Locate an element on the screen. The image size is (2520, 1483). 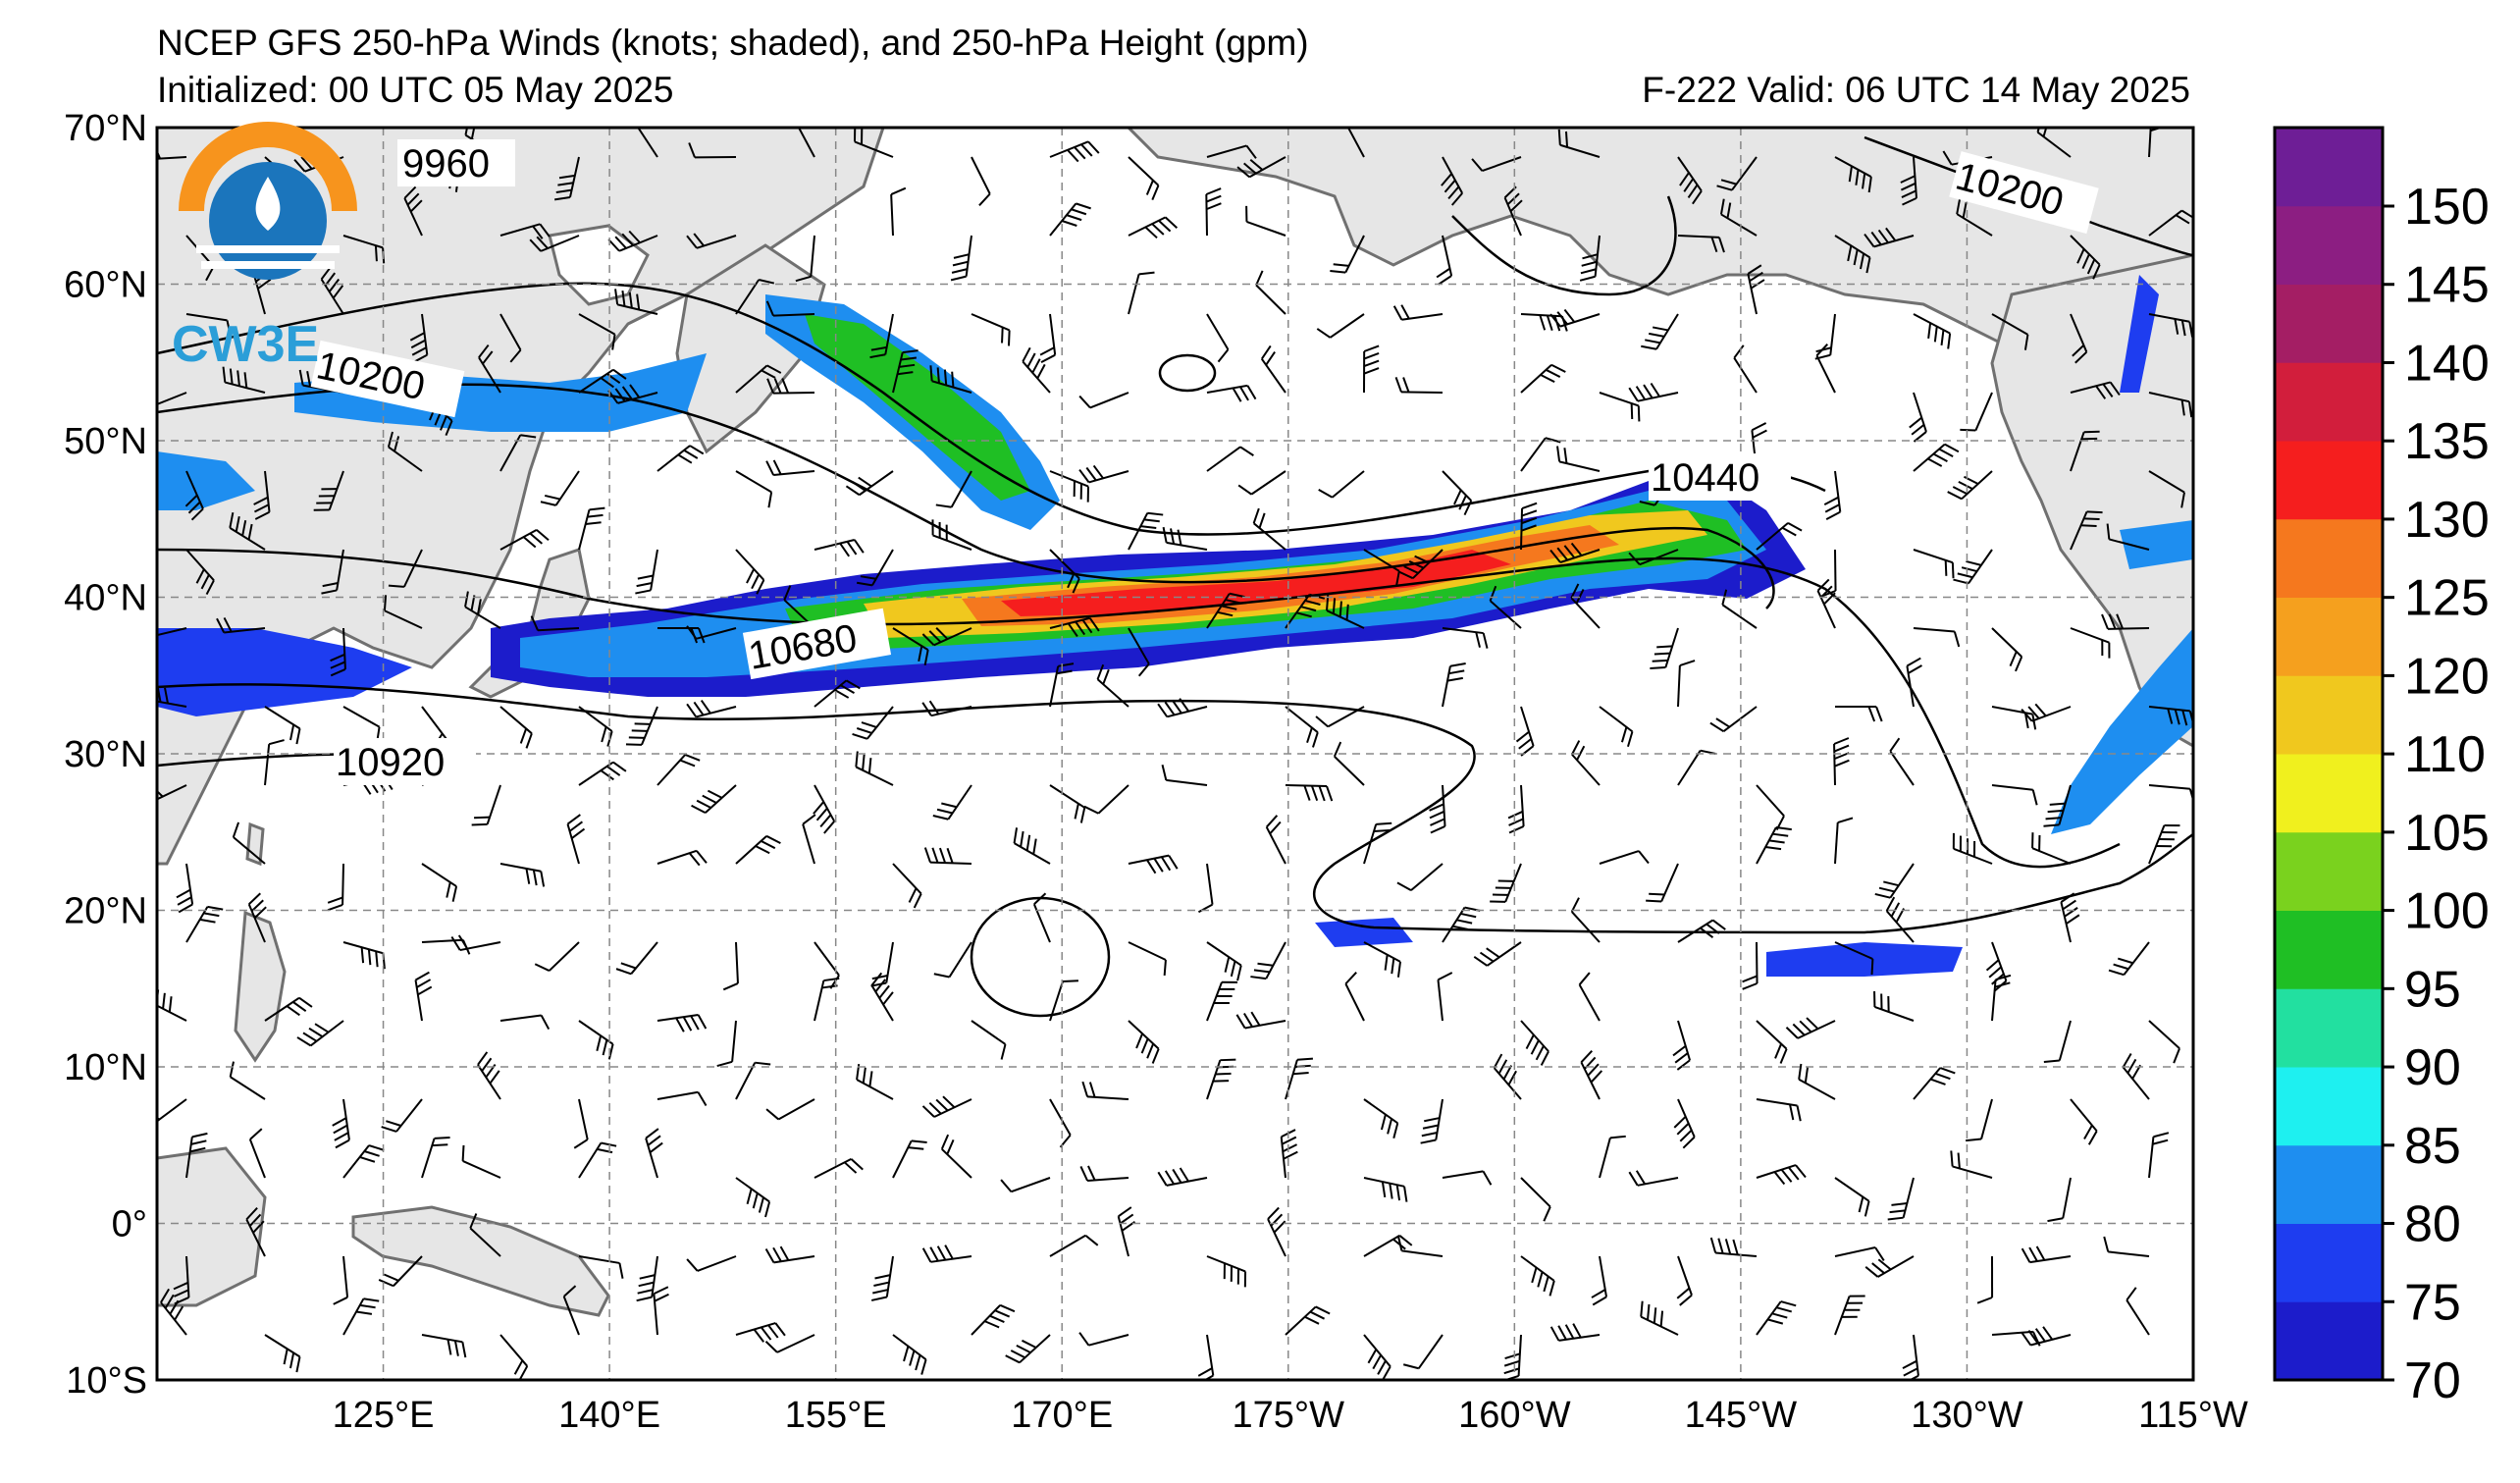
colorbar-label: 120 is located at coordinates (2447, 677).